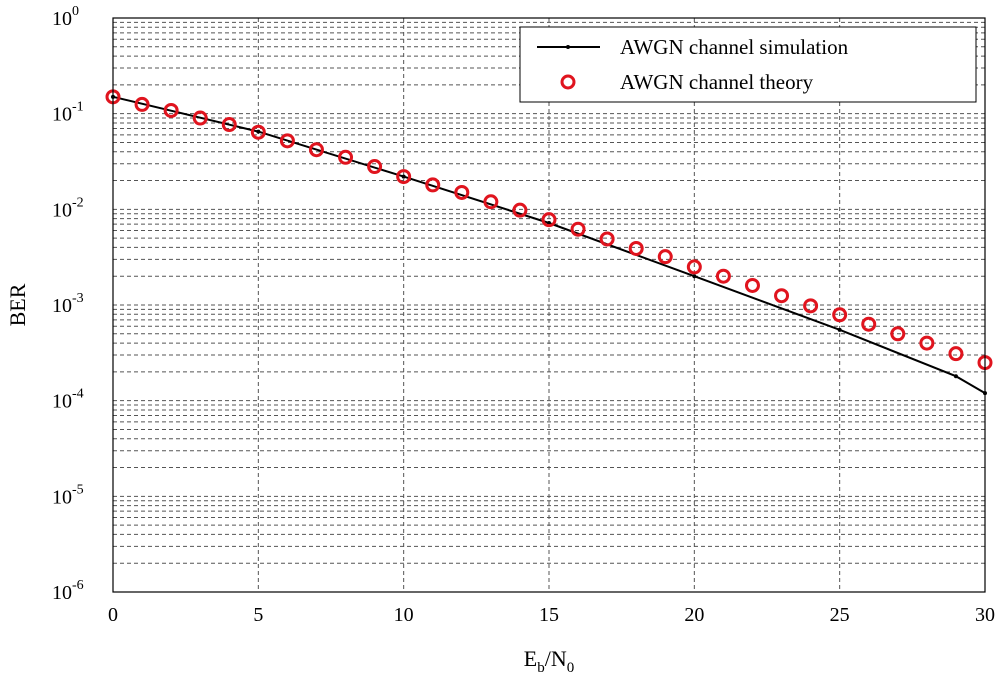 Image resolution: width=1003 pixels, height=676 pixels. Describe the element at coordinates (68, 495) in the screenshot. I see `y-tick-label: 10⁻⁵` at that location.